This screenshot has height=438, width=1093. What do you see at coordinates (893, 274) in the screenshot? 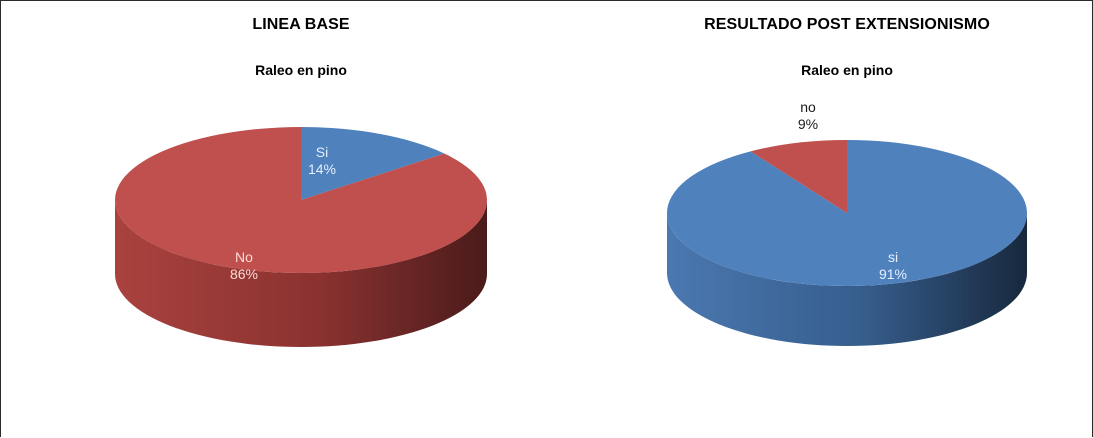
I see `slice-percent-si: 91%` at bounding box center [893, 274].